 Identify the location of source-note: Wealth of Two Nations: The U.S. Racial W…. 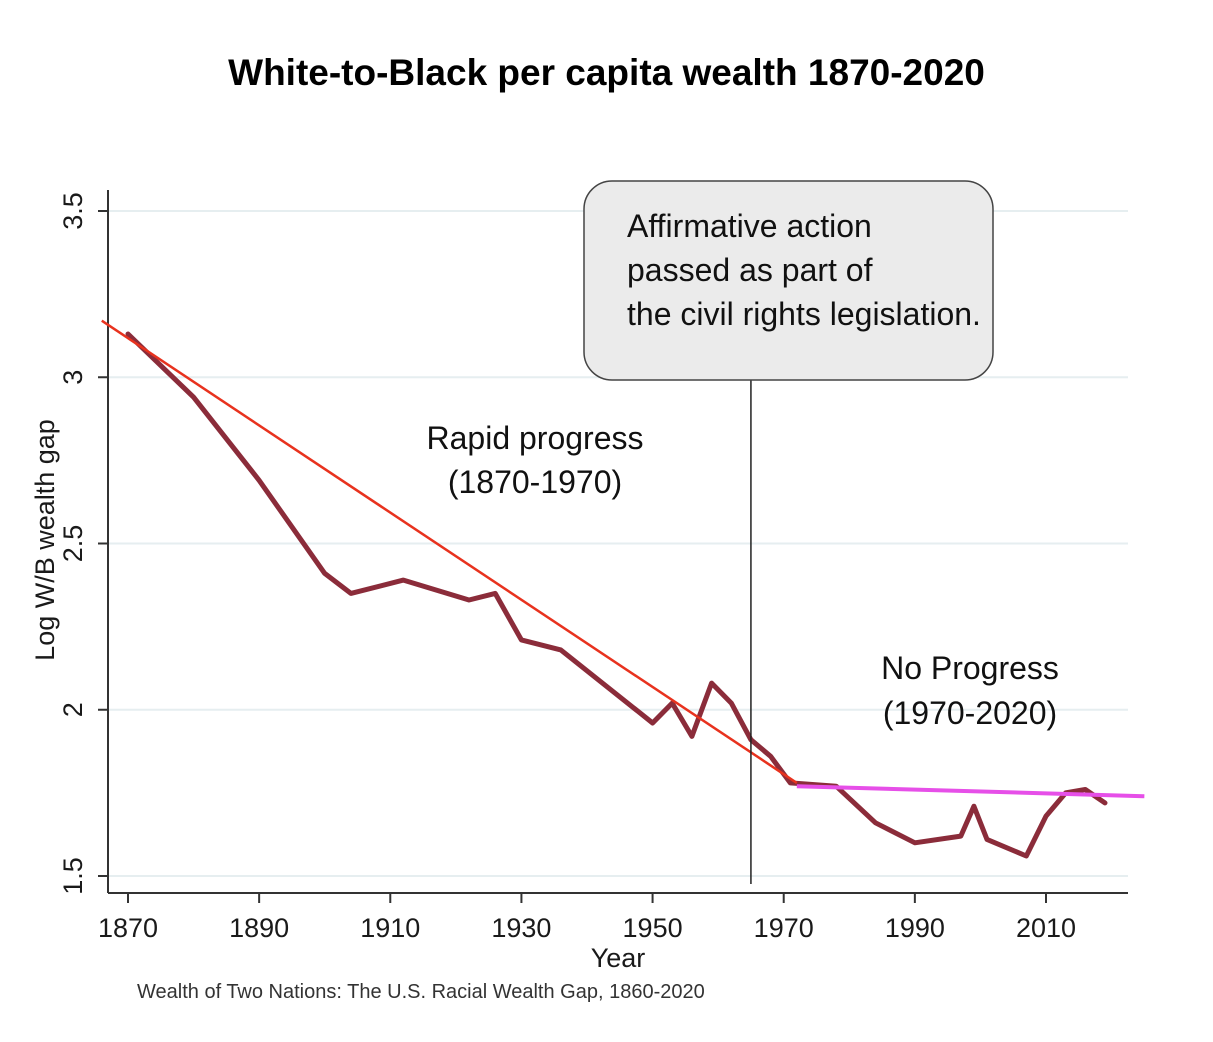
(421, 992).